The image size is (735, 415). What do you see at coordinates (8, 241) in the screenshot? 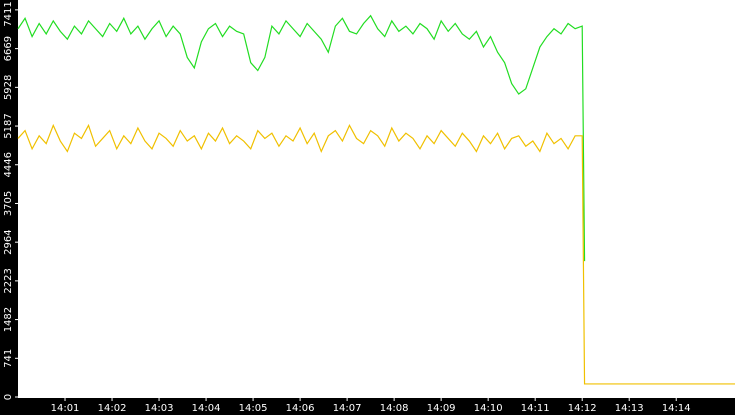
I see `y-tick-label: 2964` at bounding box center [8, 241].